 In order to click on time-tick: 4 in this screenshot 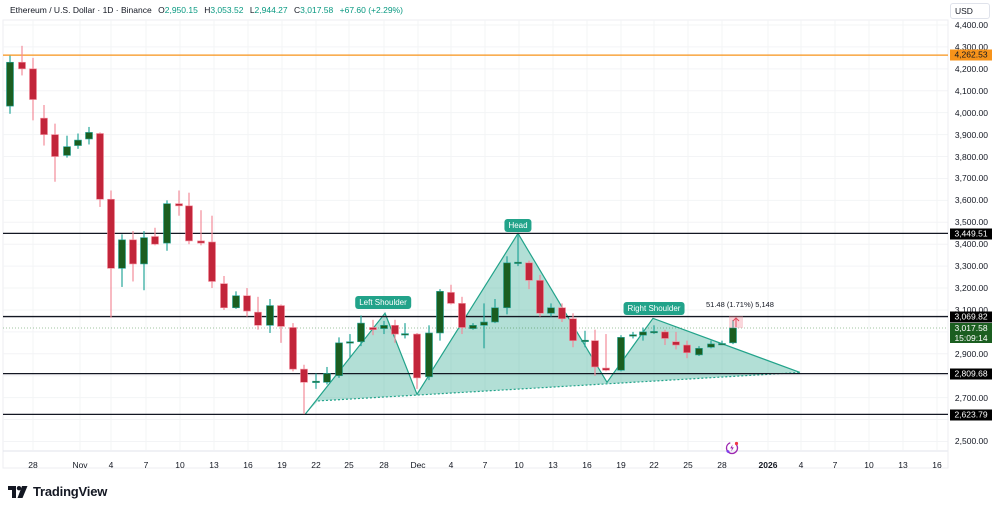, I will do `click(801, 465)`.